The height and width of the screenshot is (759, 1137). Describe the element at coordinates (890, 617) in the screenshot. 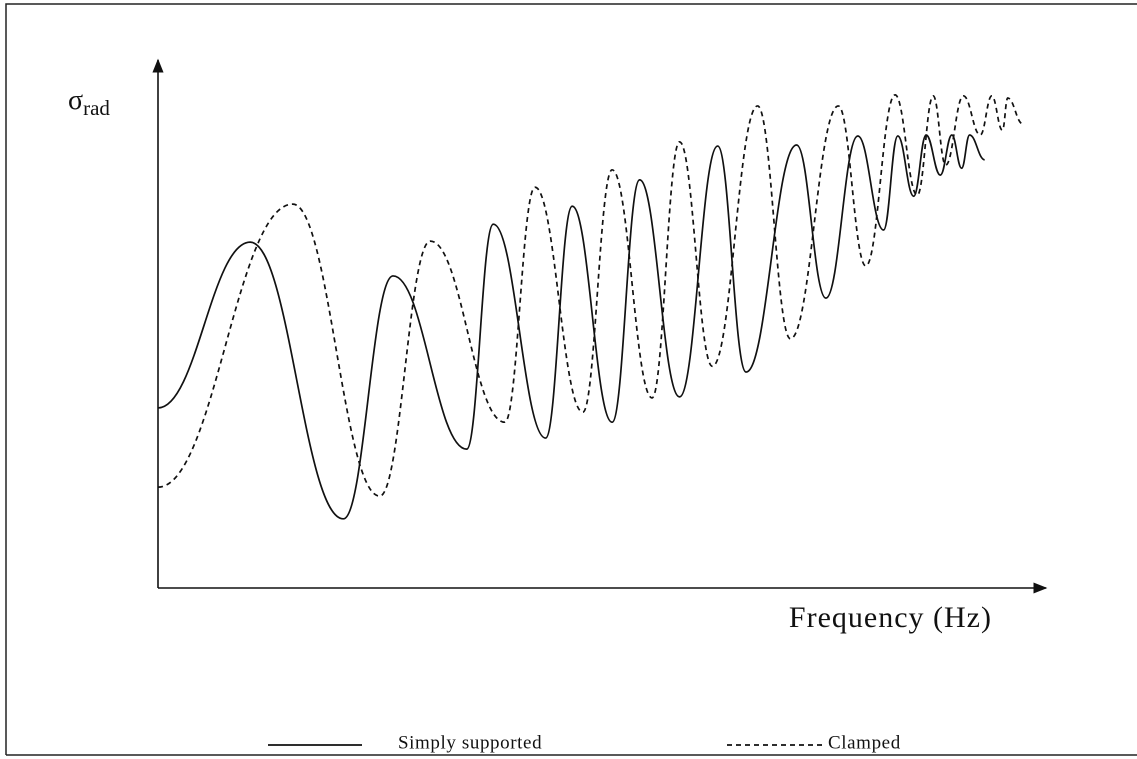

I see `x-axis-label: Frequency (Hz)` at that location.